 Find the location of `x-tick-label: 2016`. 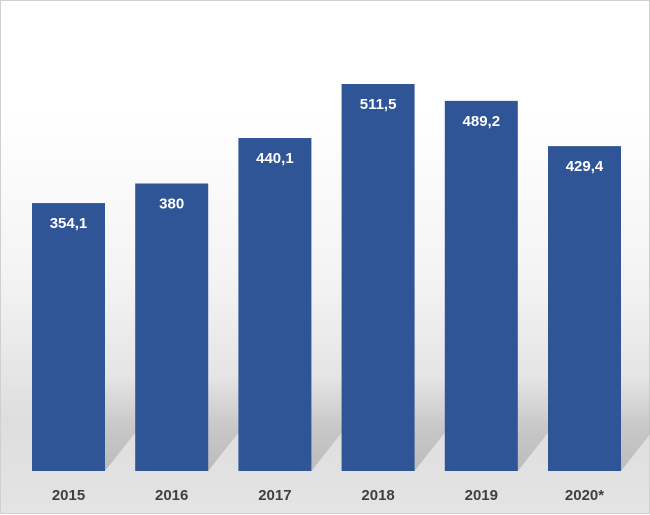

x-tick-label: 2016 is located at coordinates (171, 495).